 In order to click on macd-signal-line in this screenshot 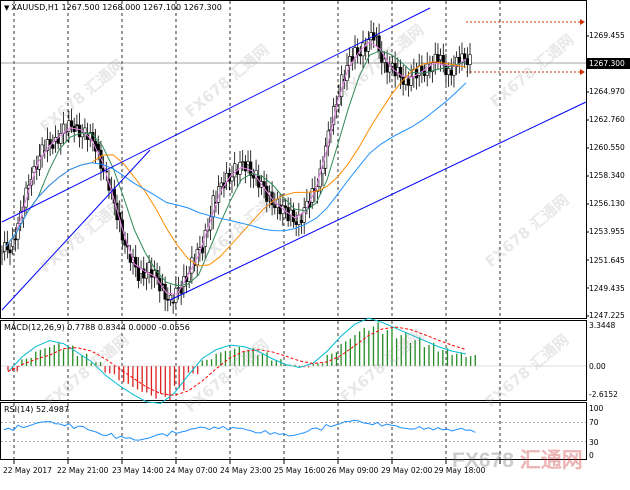, I will do `click(237, 361)`.